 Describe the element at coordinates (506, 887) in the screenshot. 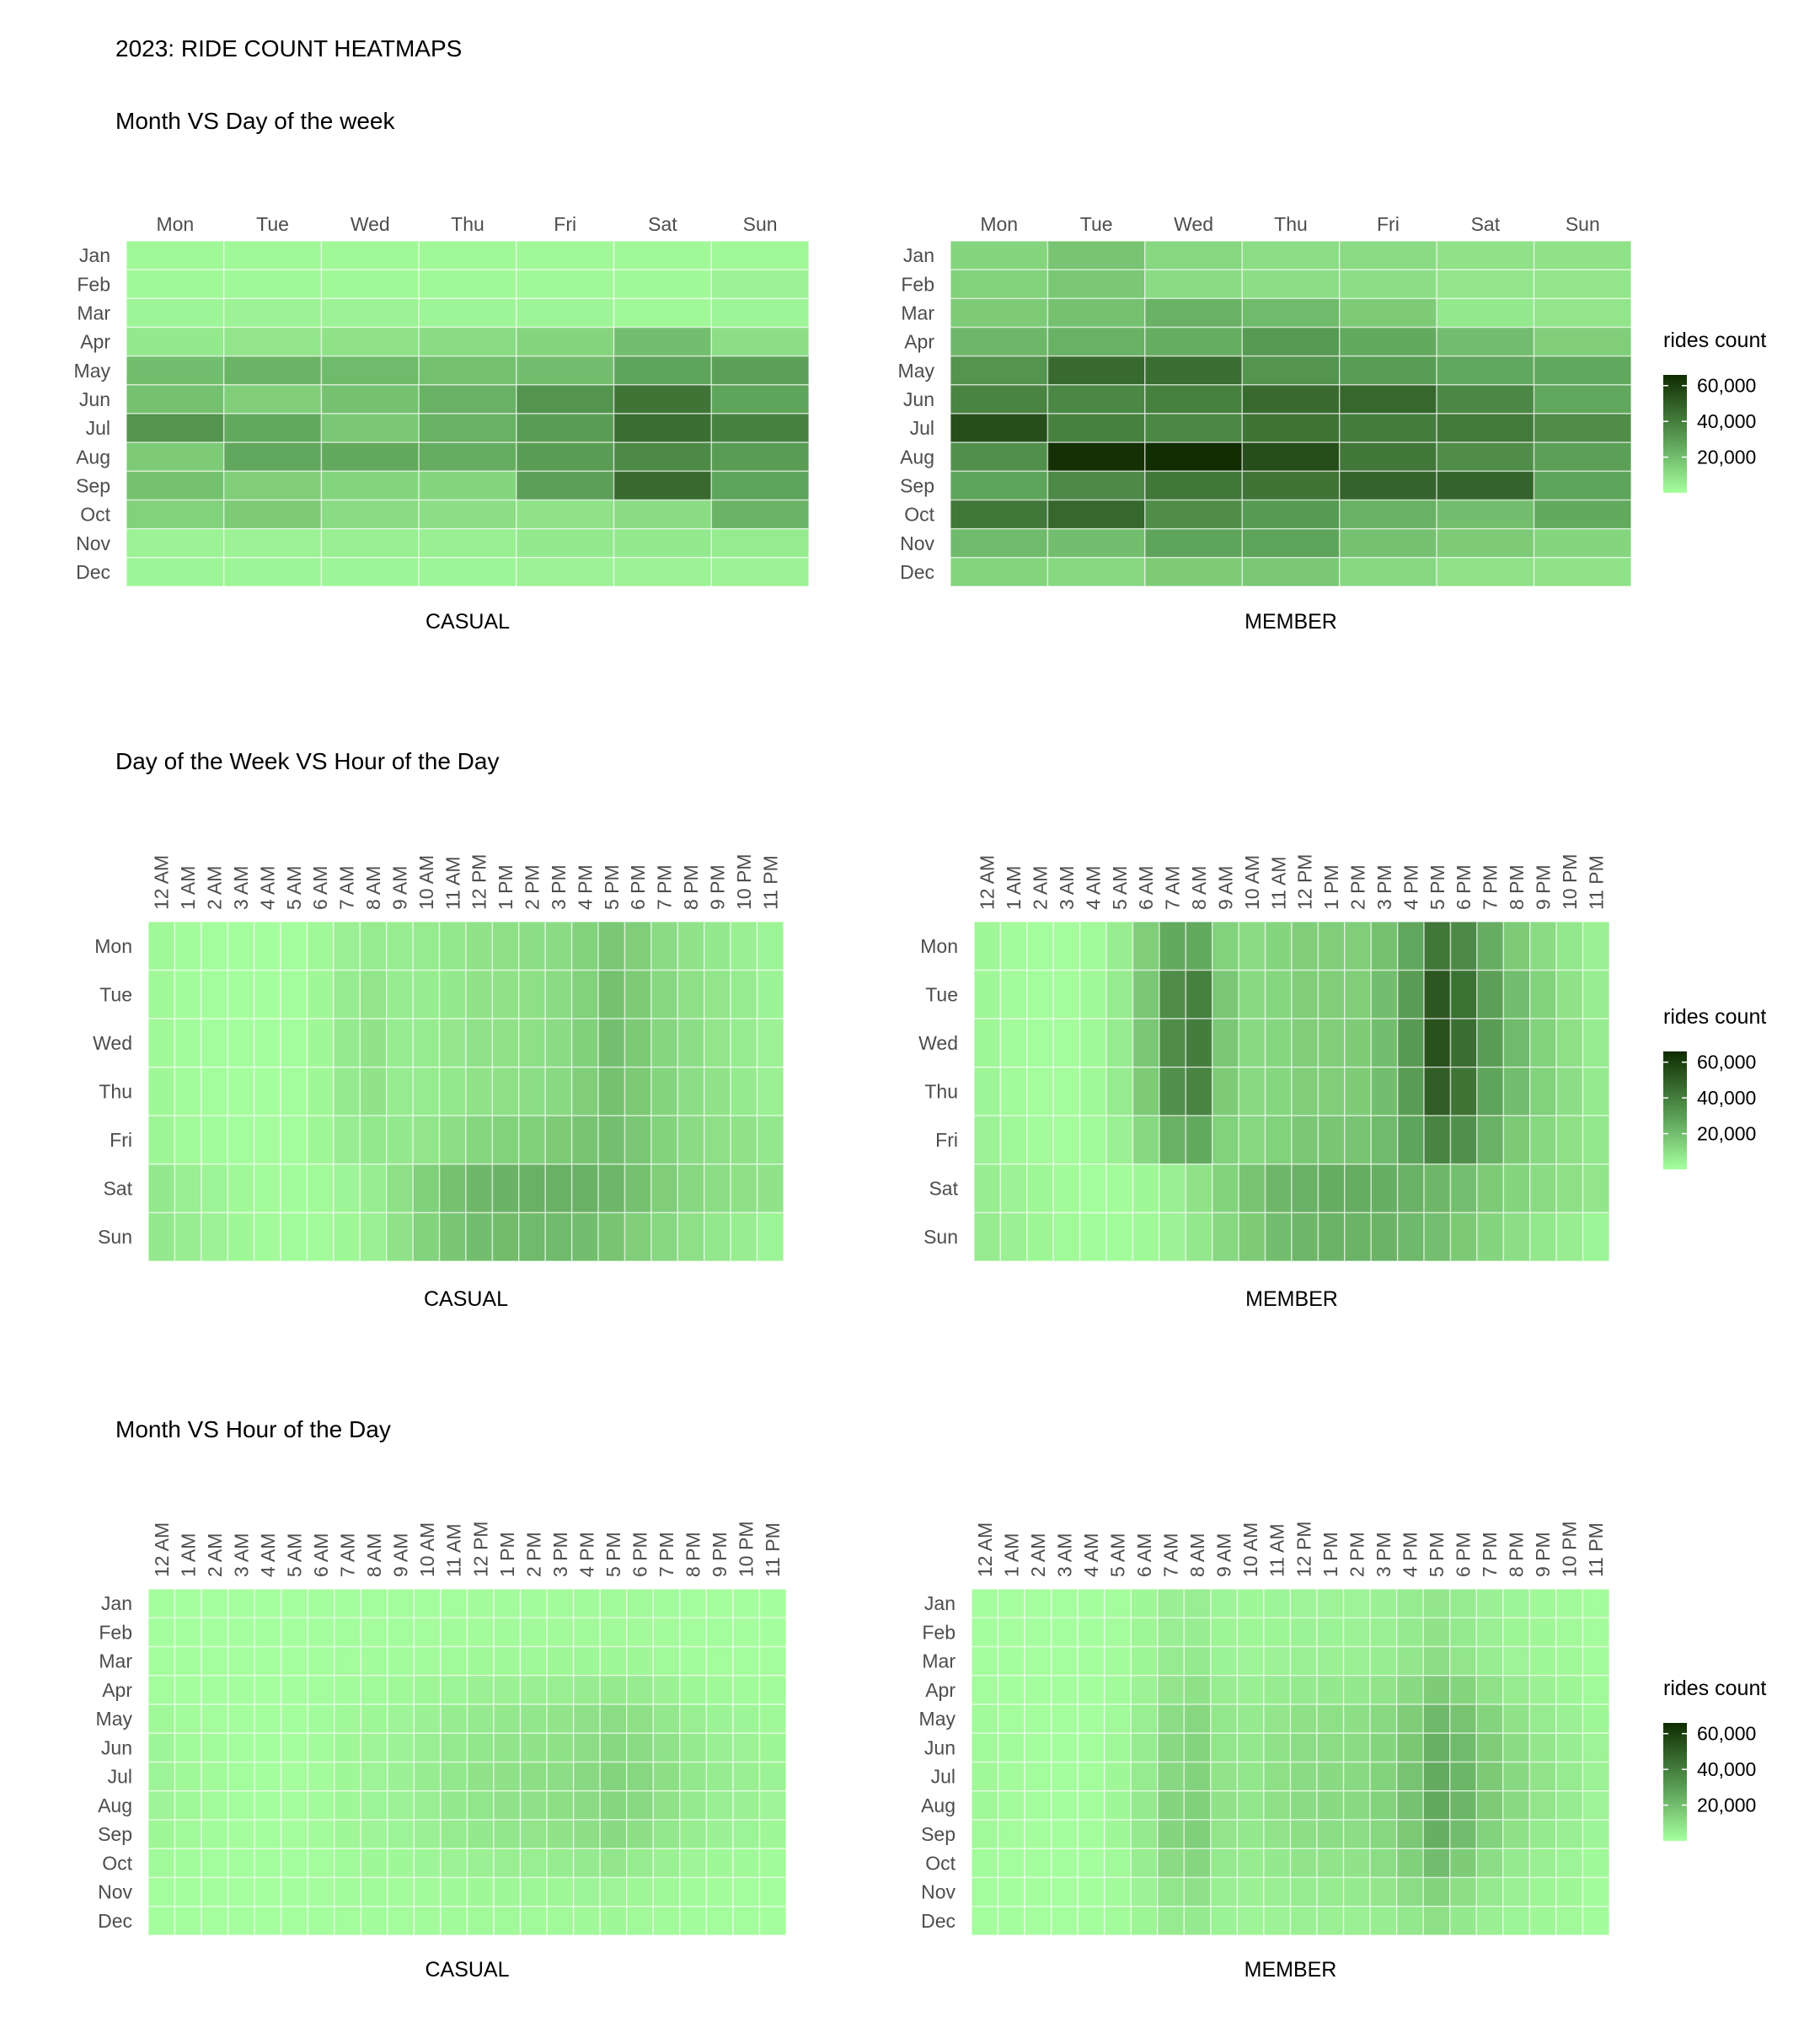

I see `x-tick-label: 1 PM` at that location.